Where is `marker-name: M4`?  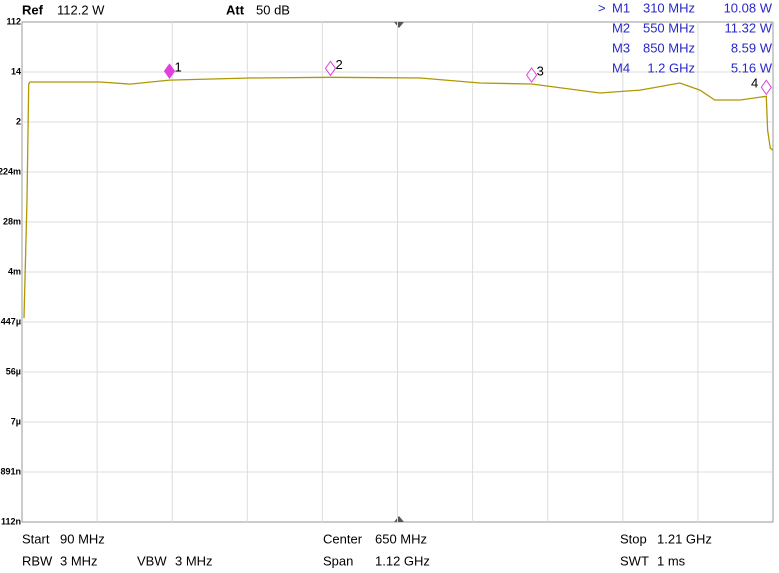
marker-name: M4 is located at coordinates (621, 67).